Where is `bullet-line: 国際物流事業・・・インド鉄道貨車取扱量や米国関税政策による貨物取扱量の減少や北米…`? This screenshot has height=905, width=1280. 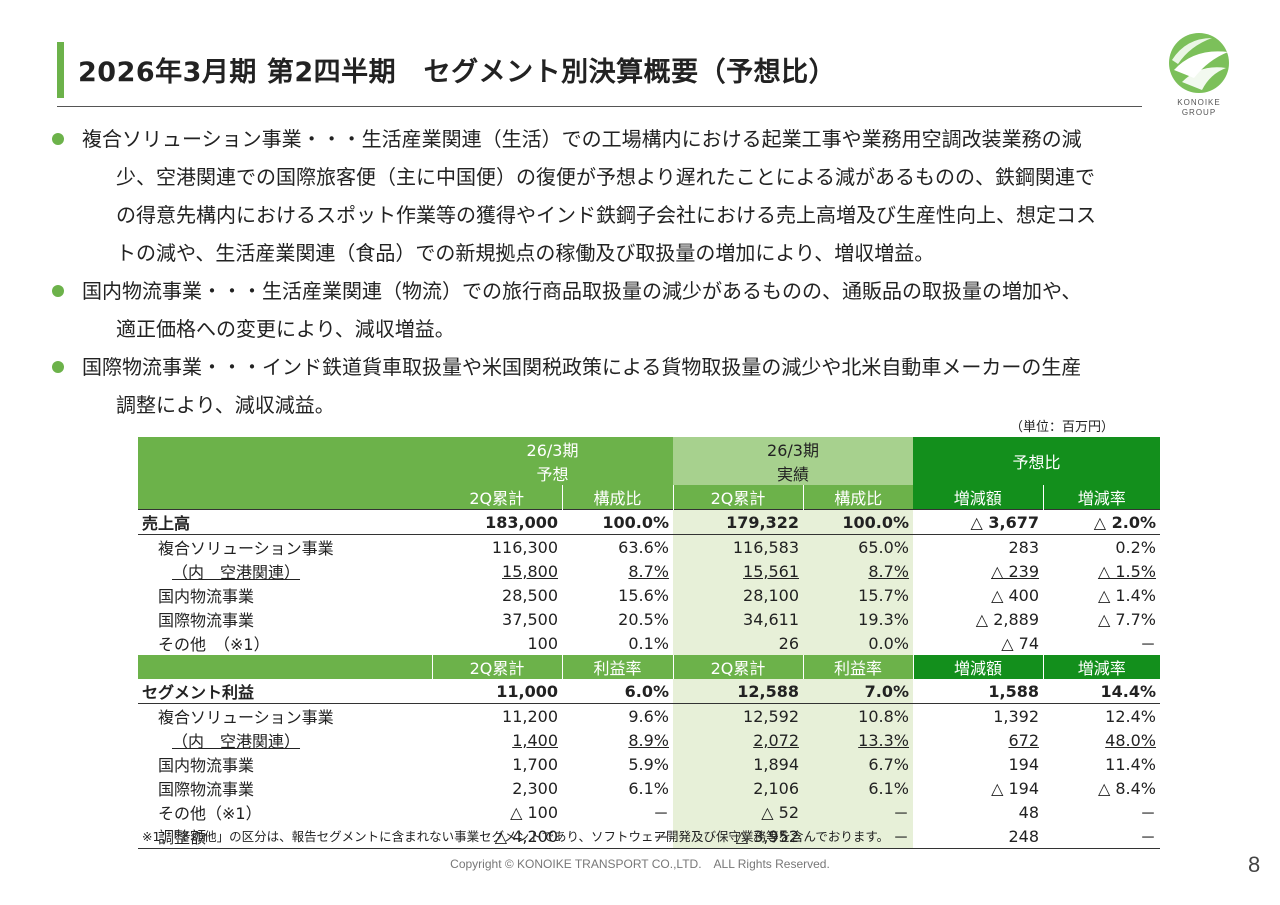
bullet-line: 国際物流事業・・・インド鉄道貨車取扱量や米国関税政策による貨物取扱量の減少や北米… is located at coordinates (582, 367).